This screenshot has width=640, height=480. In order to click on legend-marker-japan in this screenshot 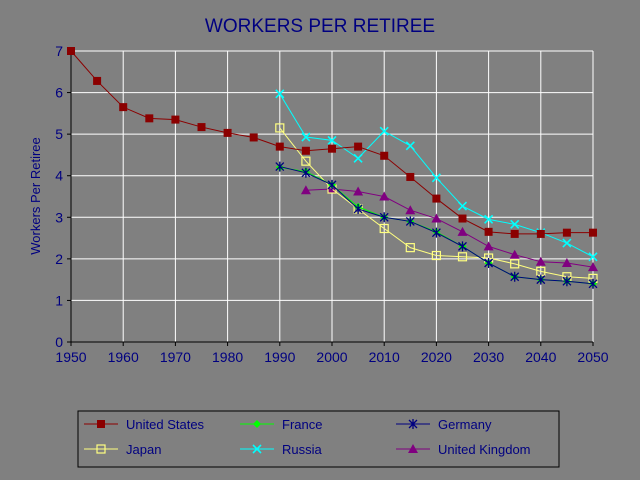, I will do `click(101, 449)`.